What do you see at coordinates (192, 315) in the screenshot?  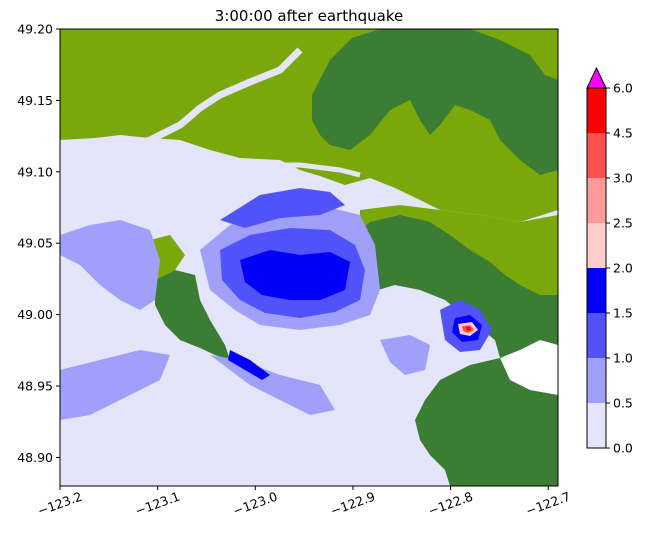 I see `land-point-roberts` at bounding box center [192, 315].